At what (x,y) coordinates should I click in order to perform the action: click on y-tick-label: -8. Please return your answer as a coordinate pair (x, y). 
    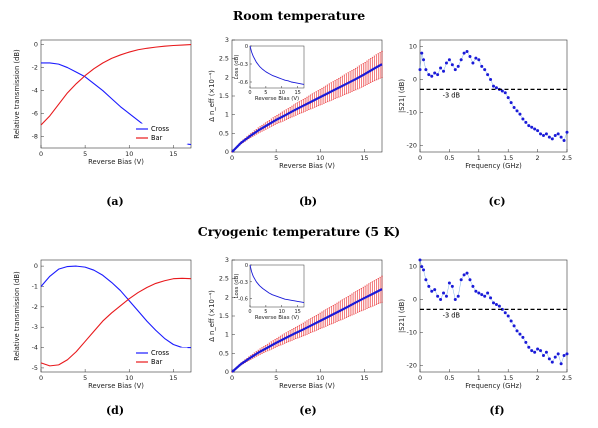
    Looking at the image, I should click on (35, 137).